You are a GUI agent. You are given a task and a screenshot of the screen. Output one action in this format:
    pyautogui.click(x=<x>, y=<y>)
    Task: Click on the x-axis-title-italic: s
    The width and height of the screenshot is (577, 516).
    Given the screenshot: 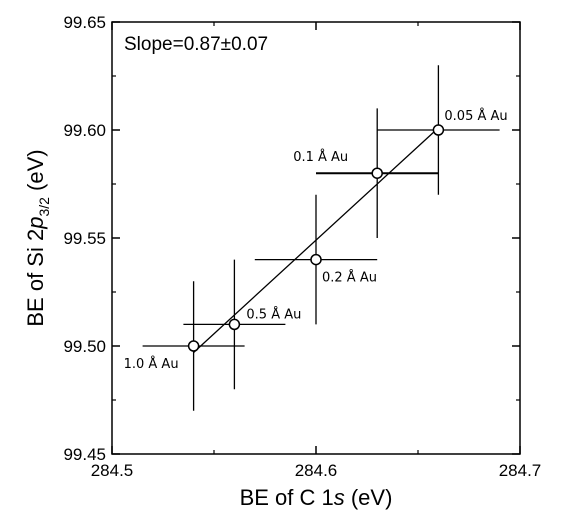 What is the action you would take?
    pyautogui.click(x=339, y=497)
    